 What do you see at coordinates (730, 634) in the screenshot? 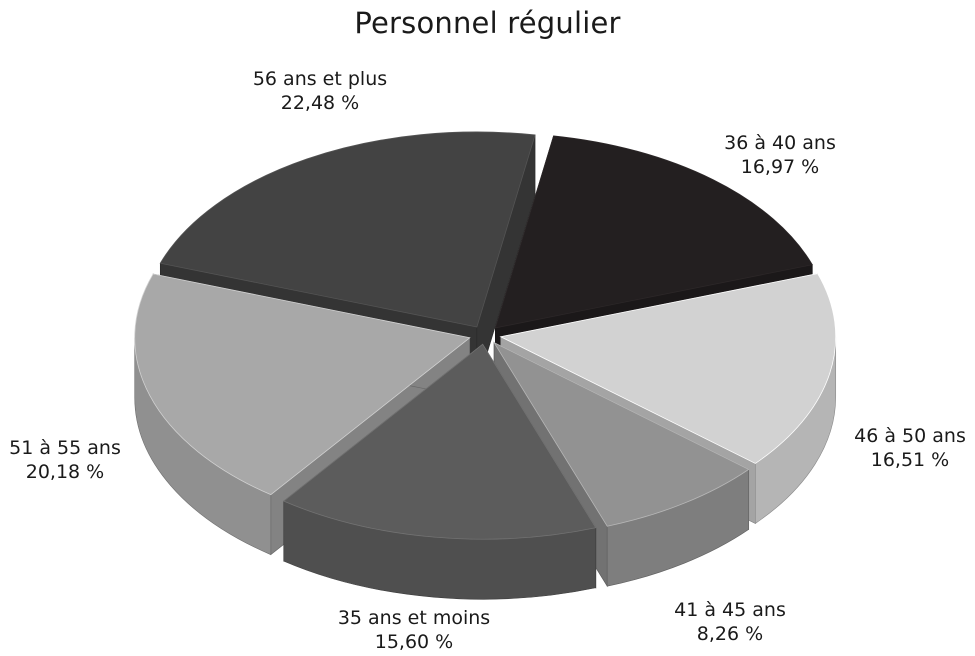
I see `slice-label-value: 8,26 %` at bounding box center [730, 634].